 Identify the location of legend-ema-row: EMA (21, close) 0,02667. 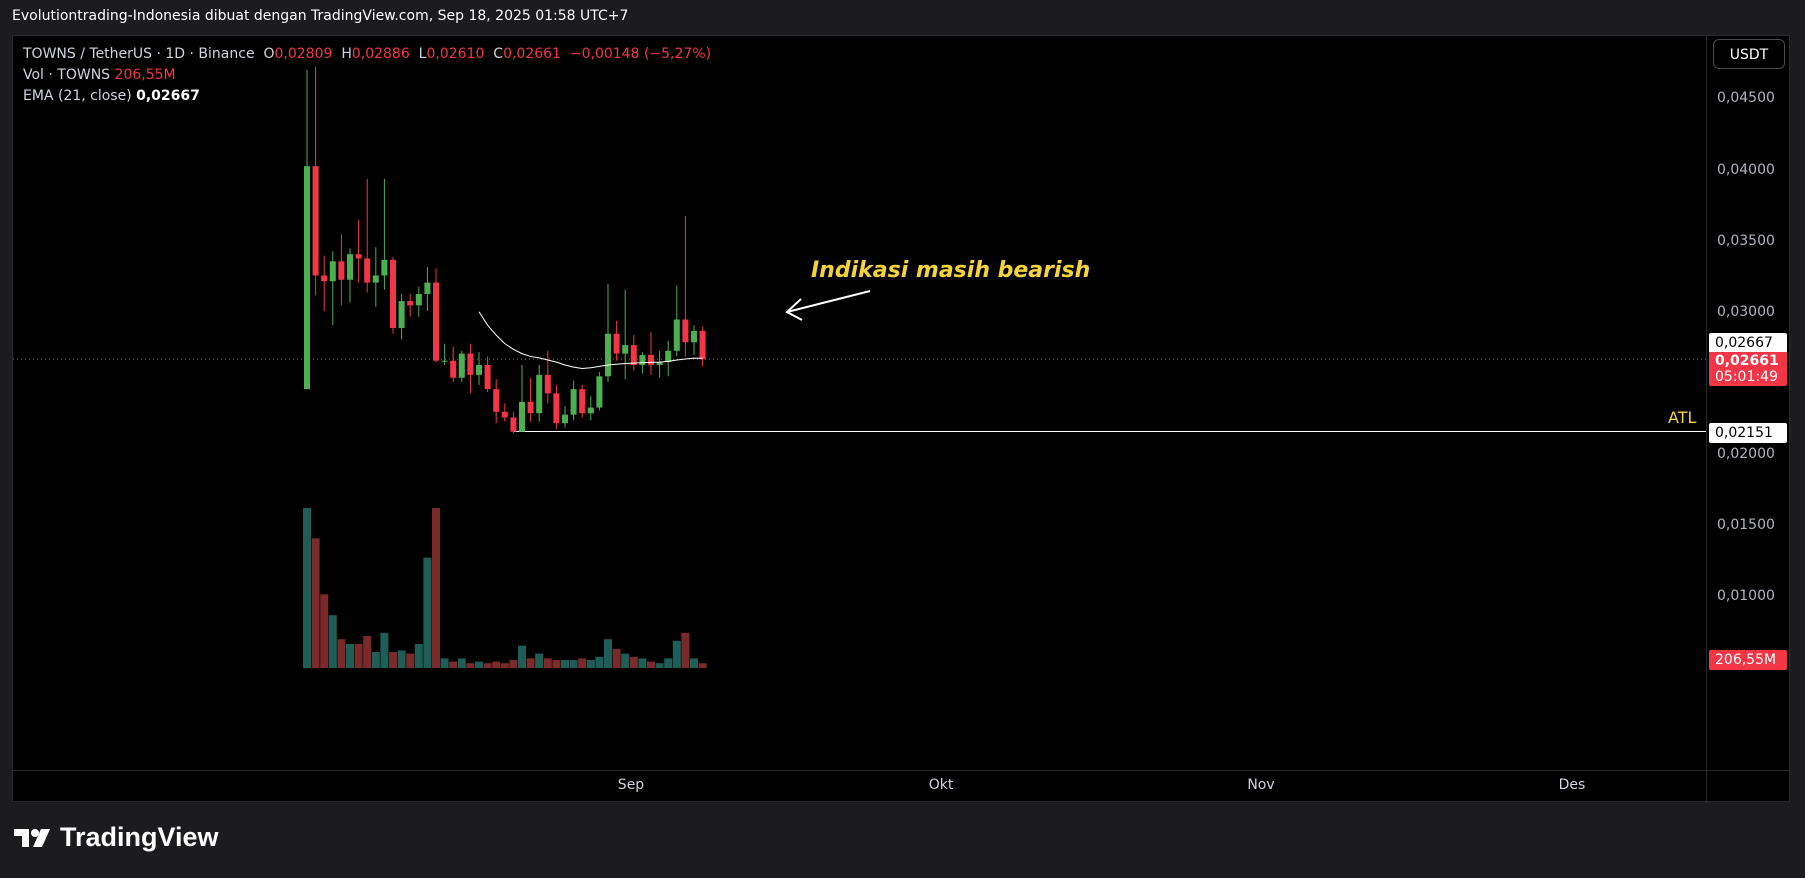
(367, 96).